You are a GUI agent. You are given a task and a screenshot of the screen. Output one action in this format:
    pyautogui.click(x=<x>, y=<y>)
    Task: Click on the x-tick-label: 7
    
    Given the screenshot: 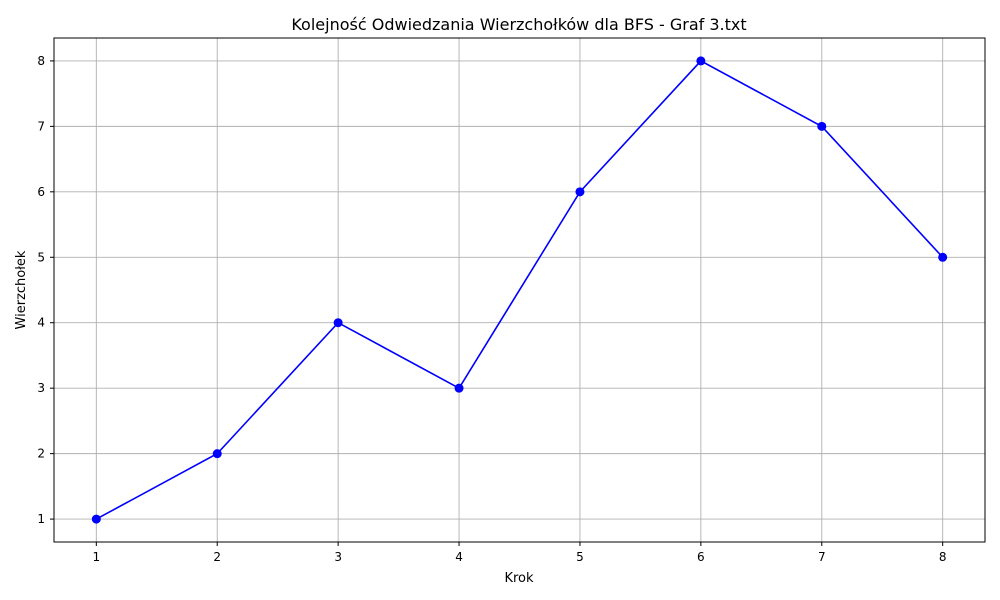 What is the action you would take?
    pyautogui.click(x=822, y=557)
    